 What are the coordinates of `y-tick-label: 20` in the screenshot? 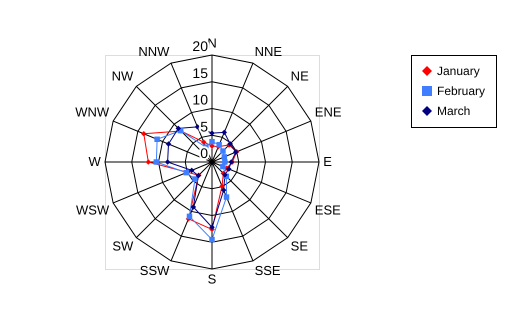 It's located at (200, 46).